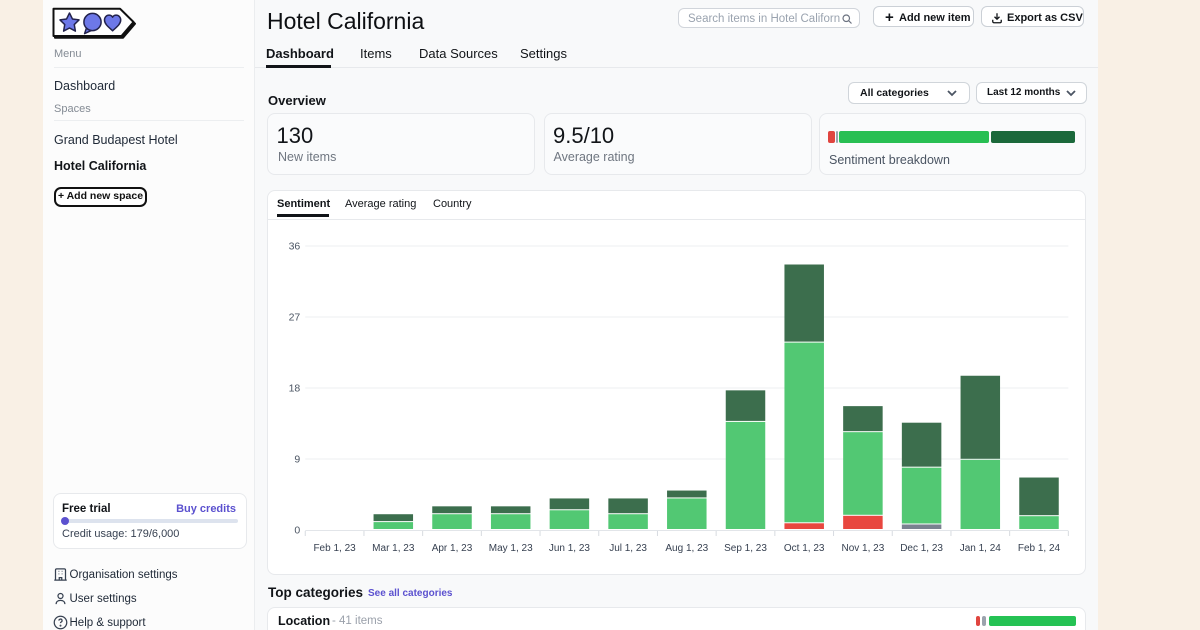 Image resolution: width=1200 pixels, height=630 pixels. What do you see at coordinates (297, 531) in the screenshot?
I see `svg-text: 0` at bounding box center [297, 531].